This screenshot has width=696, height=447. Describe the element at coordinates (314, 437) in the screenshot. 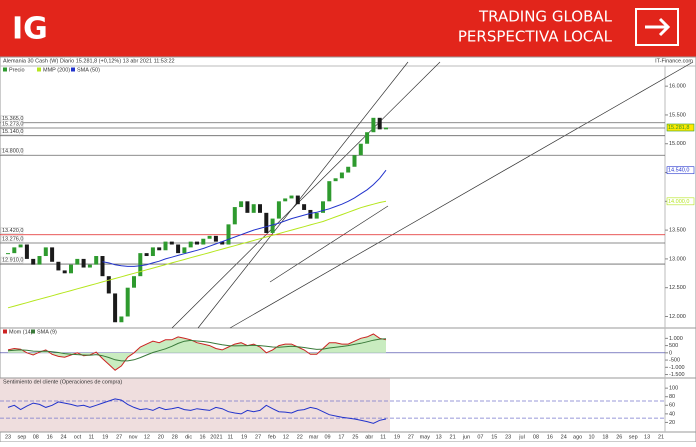

I see `x-tick-label: mar` at that location.